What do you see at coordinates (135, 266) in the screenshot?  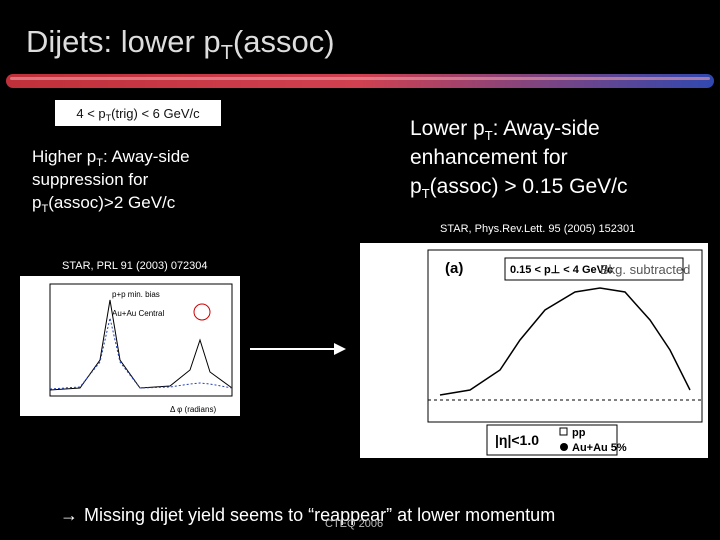 I see `reference: STAR, PRL 91 (2003) 072304` at bounding box center [135, 266].